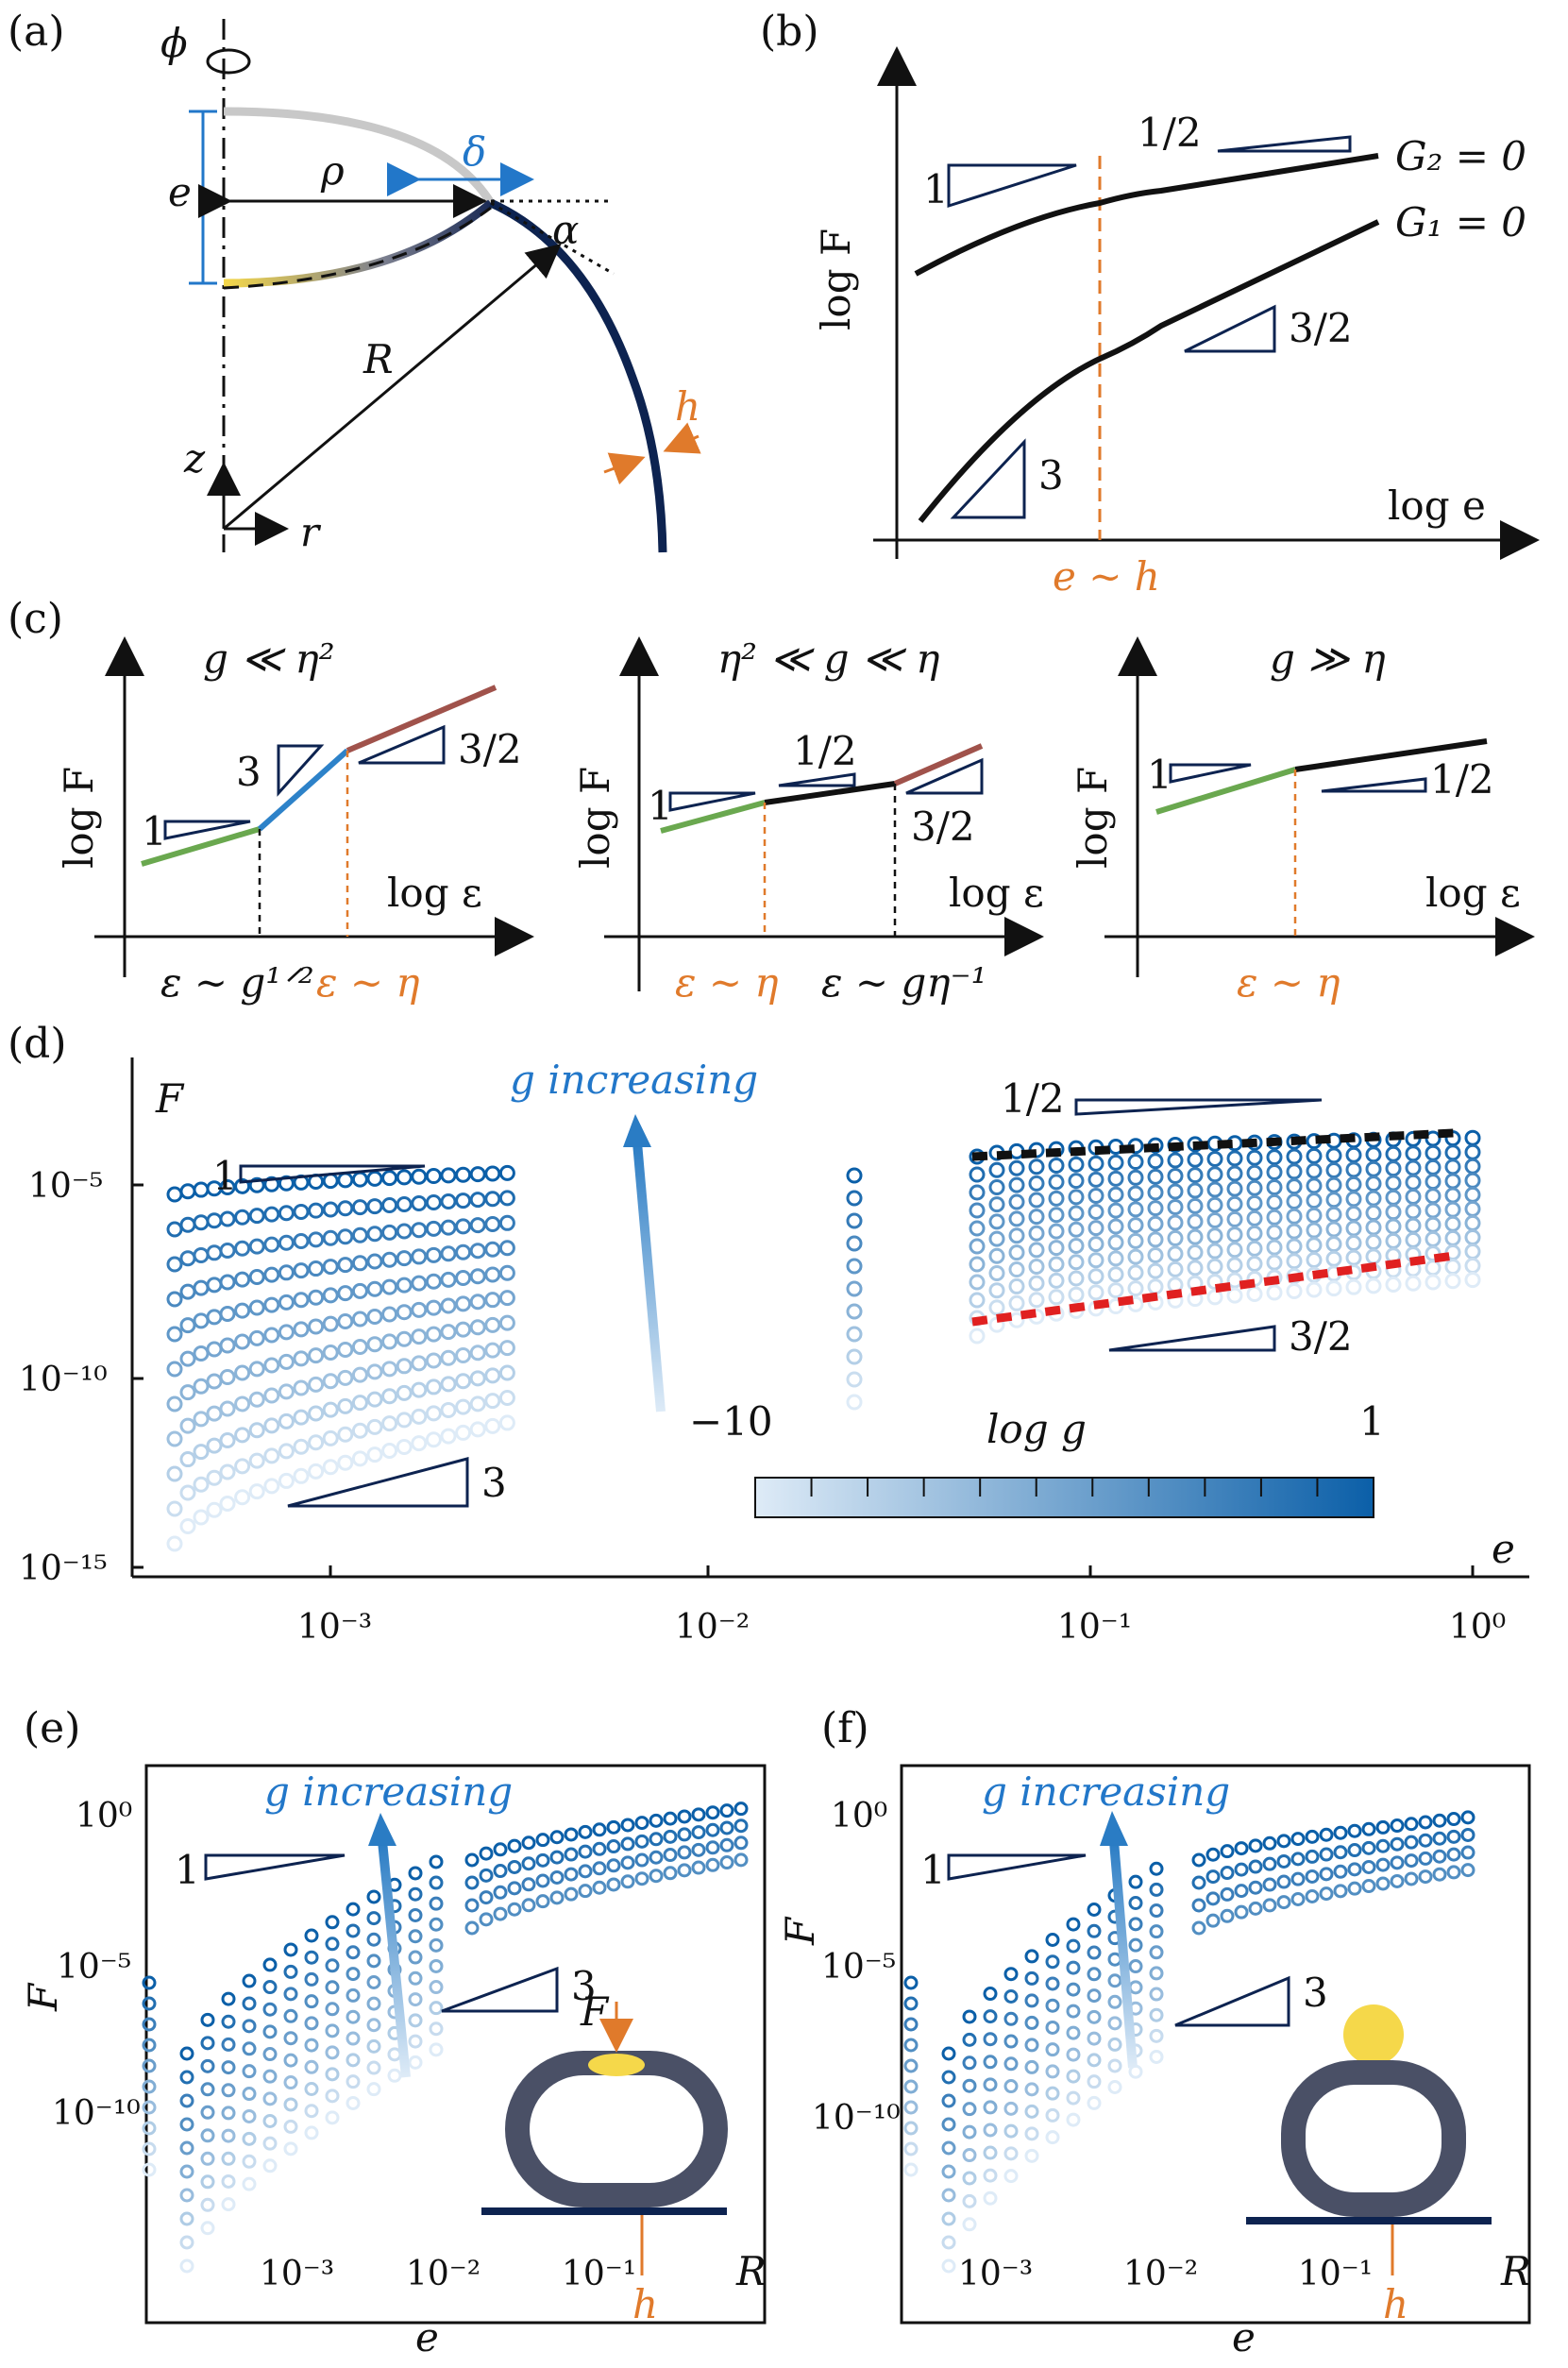 This screenshot has width=1568, height=2368. I want to click on d-colorbar-ticks, so click(1064, 1487).